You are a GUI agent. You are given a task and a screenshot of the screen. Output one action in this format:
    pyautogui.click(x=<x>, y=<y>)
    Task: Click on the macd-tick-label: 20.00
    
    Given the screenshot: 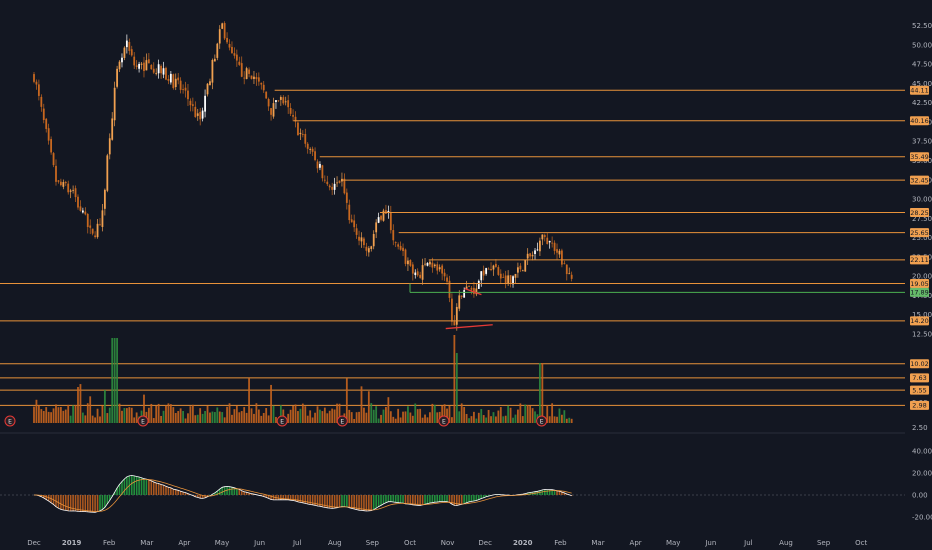 What is the action you would take?
    pyautogui.click(x=922, y=474)
    